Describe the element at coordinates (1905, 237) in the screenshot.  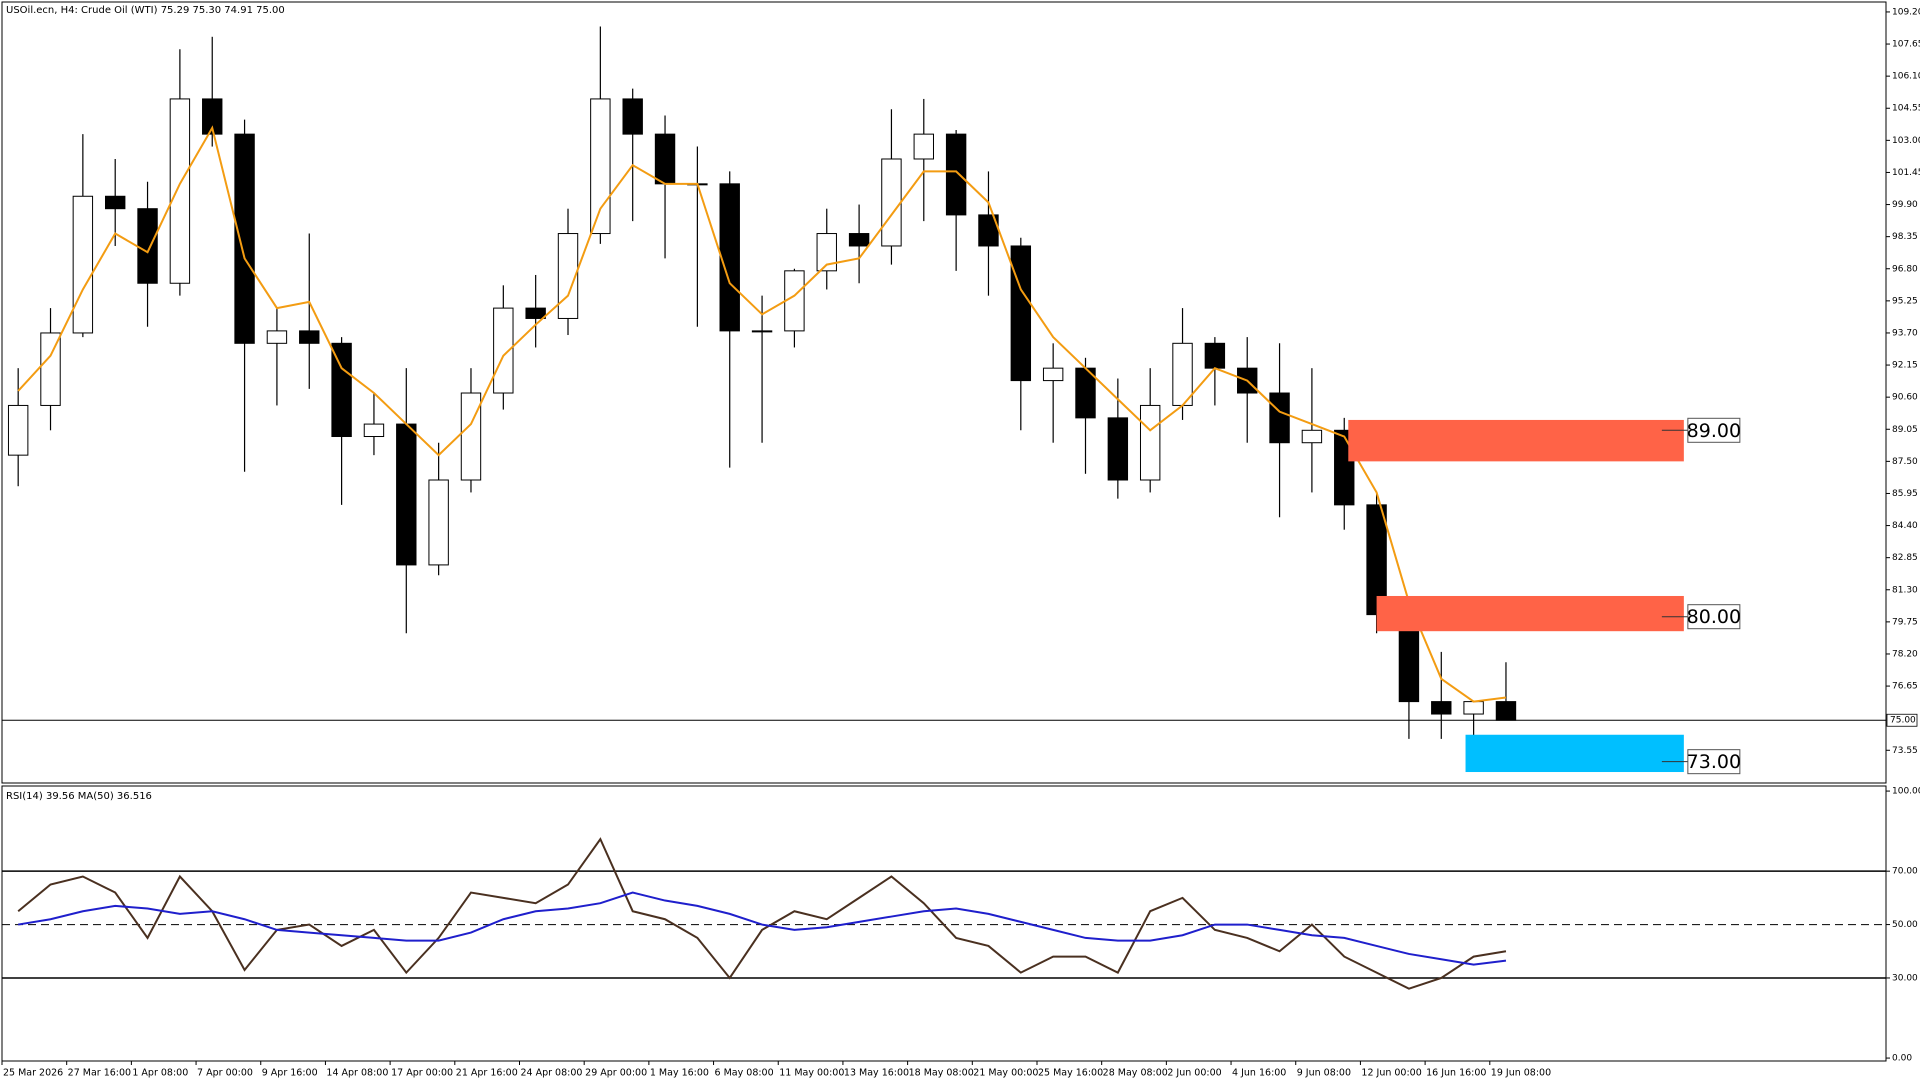
I see `y-tick-label: 98.35` at that location.